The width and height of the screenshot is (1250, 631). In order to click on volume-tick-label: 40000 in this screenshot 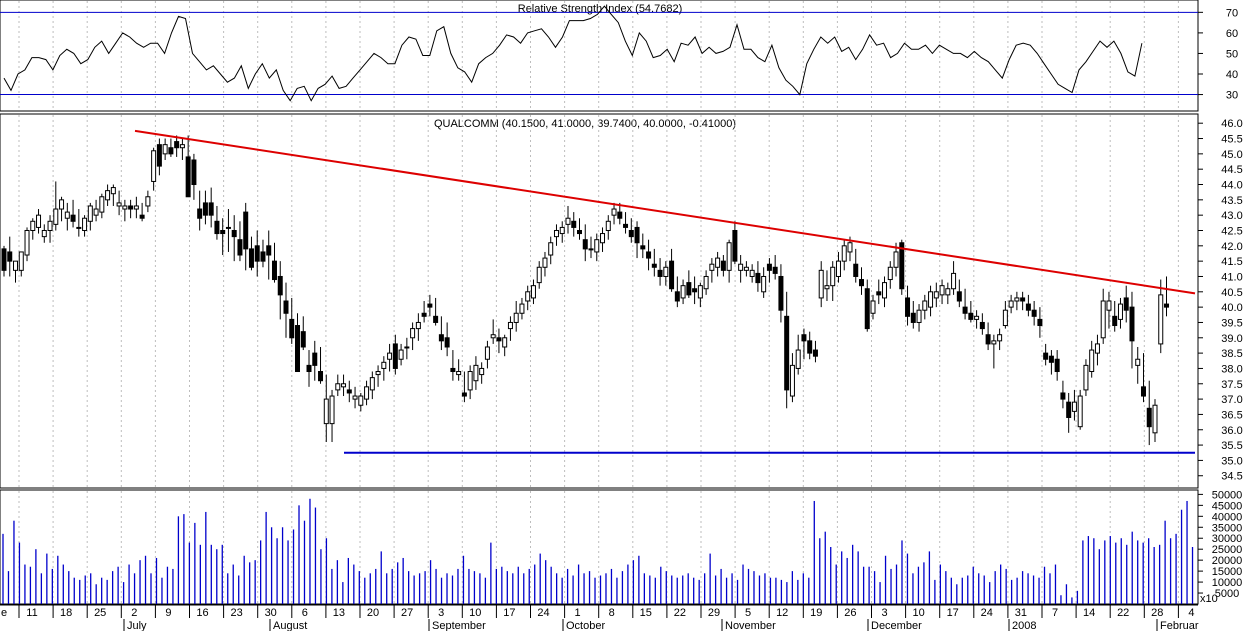, I will do `click(1227, 517)`.